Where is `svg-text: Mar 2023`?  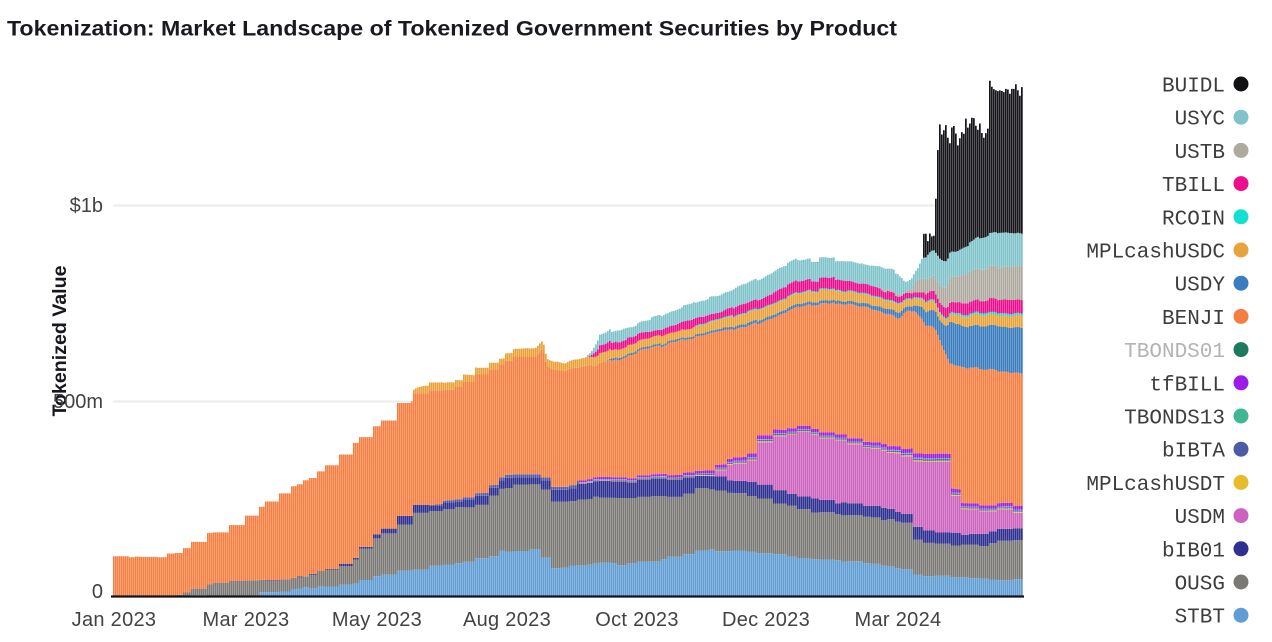 svg-text: Mar 2023 is located at coordinates (246, 620).